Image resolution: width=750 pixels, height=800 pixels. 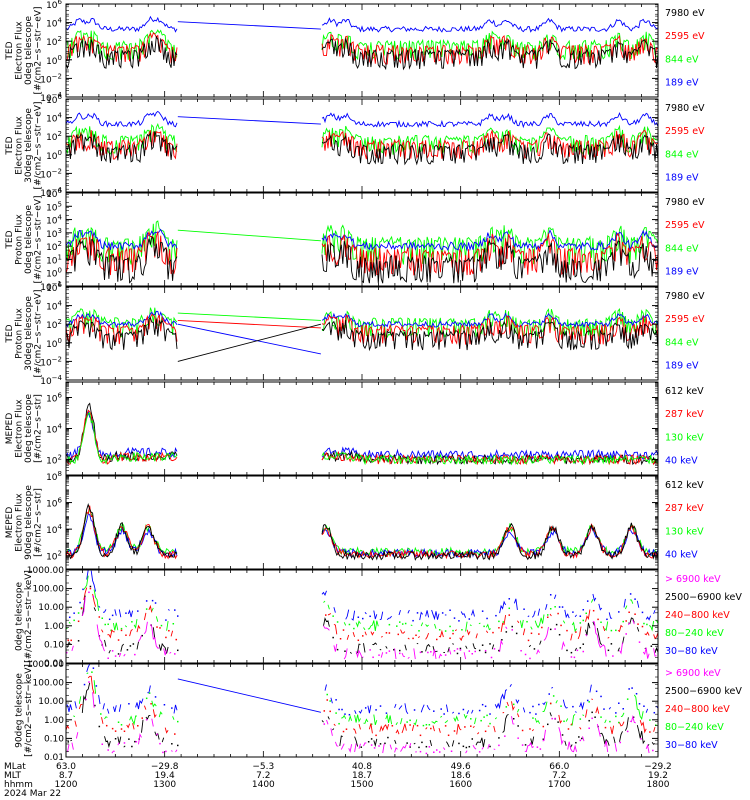 I want to click on y-tick-label: 10.00, so click(x=51, y=702).